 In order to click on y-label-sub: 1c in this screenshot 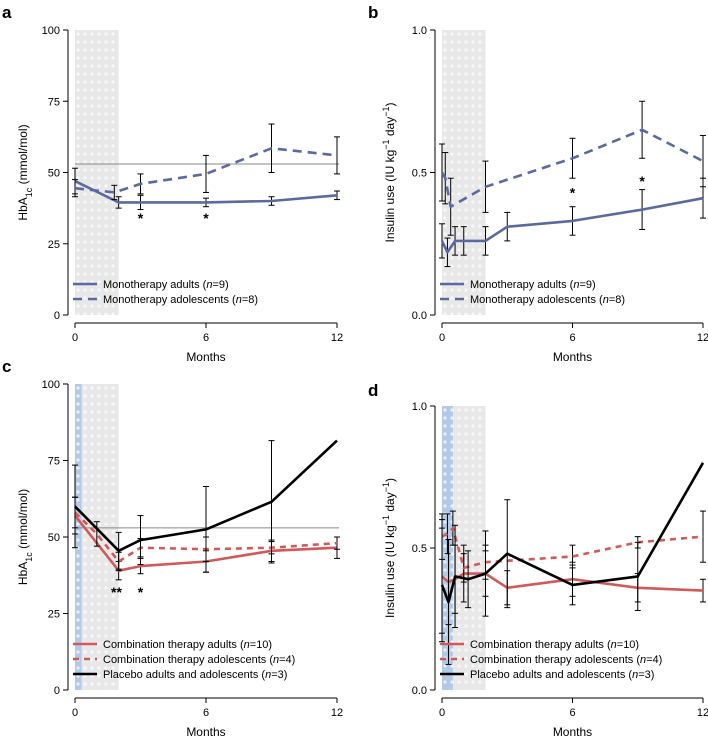, I will do `click(29, 192)`.